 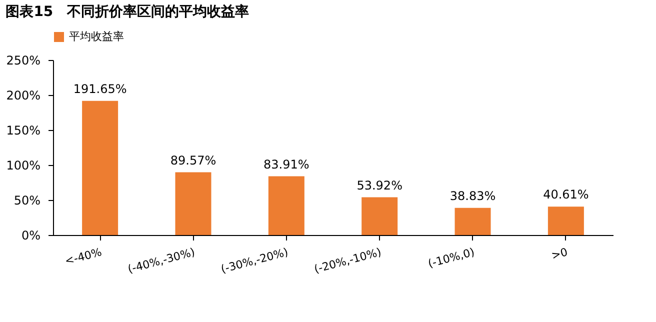 What do you see at coordinates (23, 95) in the screenshot?
I see `y-tick-label: 200%` at bounding box center [23, 95].